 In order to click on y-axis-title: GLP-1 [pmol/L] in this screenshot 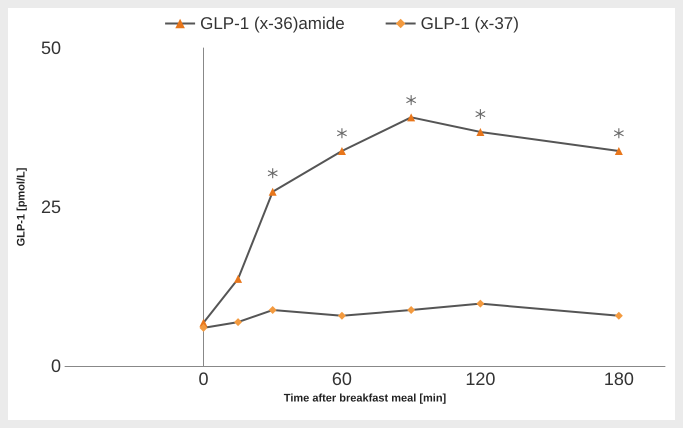, I will do `click(22, 206)`.